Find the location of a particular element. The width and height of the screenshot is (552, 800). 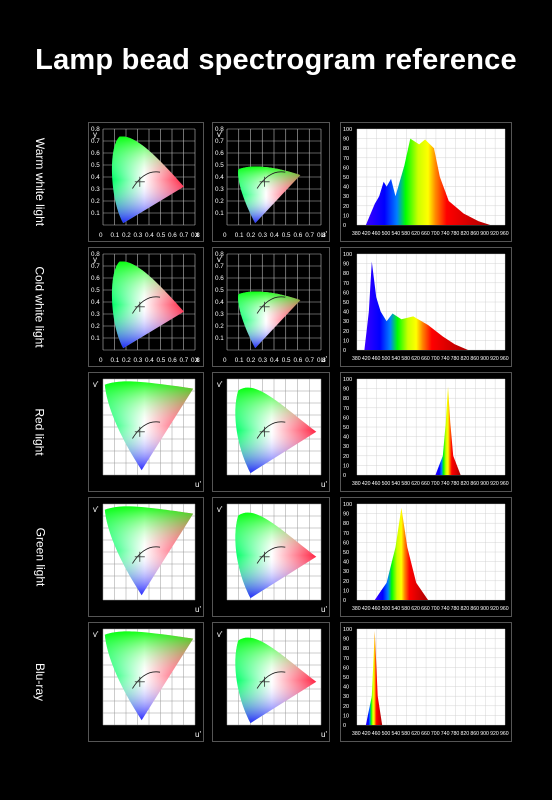

y-tick-label: 90 is located at coordinates (346, 390).